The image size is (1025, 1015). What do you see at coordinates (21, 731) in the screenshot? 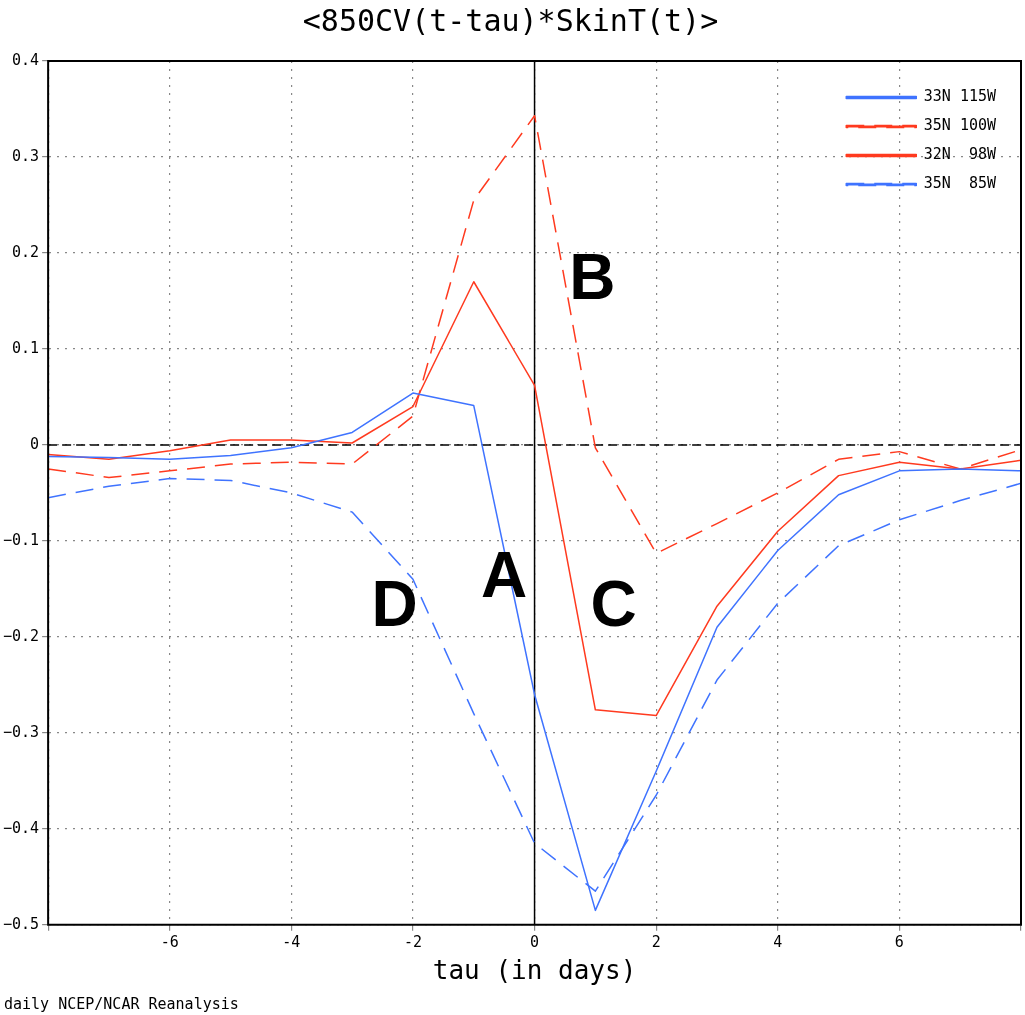
I see `y-tick-label: −0.3` at bounding box center [21, 731].